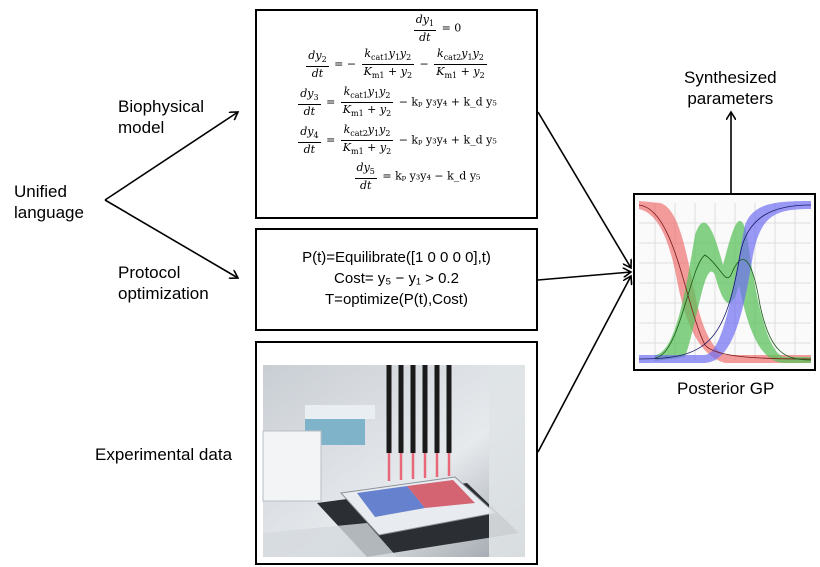 This screenshot has width=820, height=567. What do you see at coordinates (396, 257) in the screenshot?
I see `protocol-line-1: P(t)=Equilibrate([1 0 0 0 0],t)` at bounding box center [396, 257].